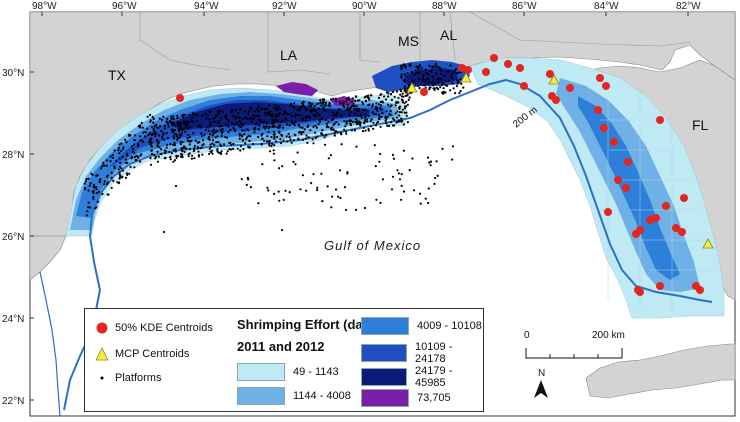 Image resolution: width=740 pixels, height=422 pixels. I want to click on kde-centroid-marker, so click(618, 180).